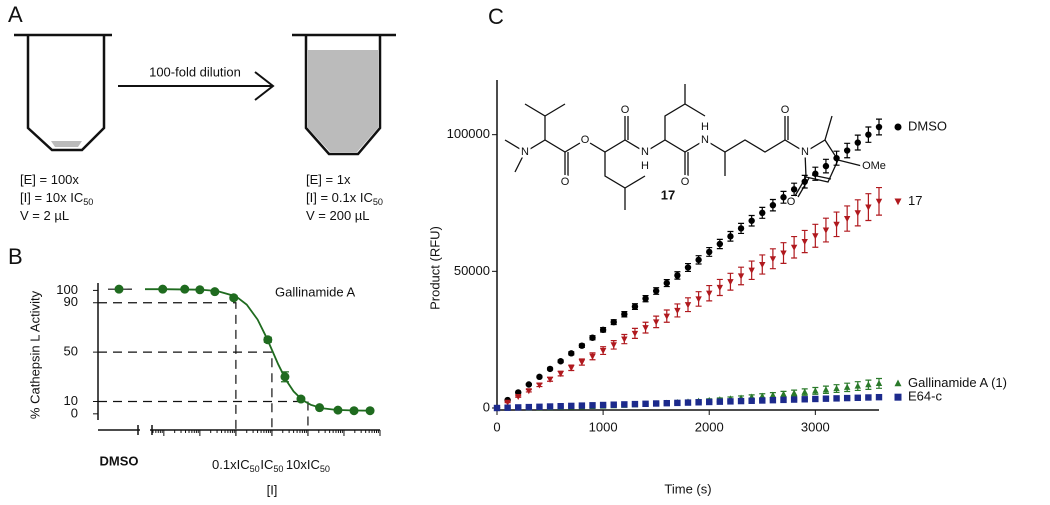 The width and height of the screenshot is (1050, 505). Describe the element at coordinates (272, 489) in the screenshot. I see `x-axis-label: [I]` at that location.